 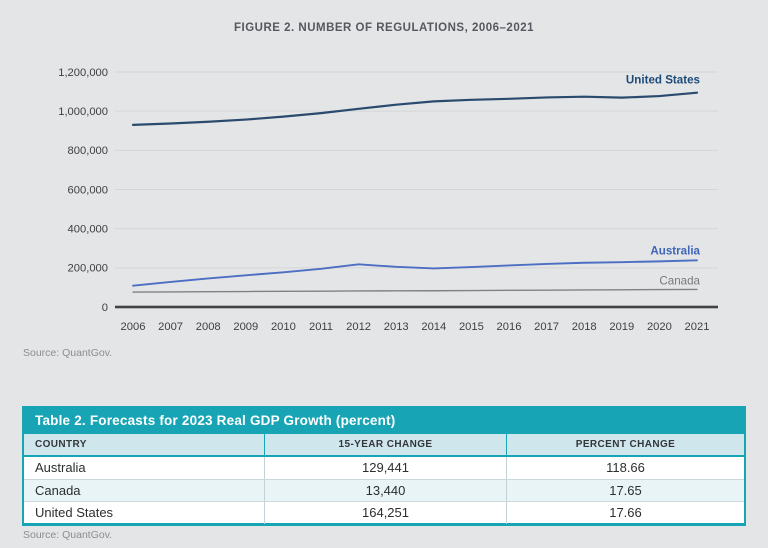 I want to click on column-header-country: COUNTRY, so click(x=144, y=444).